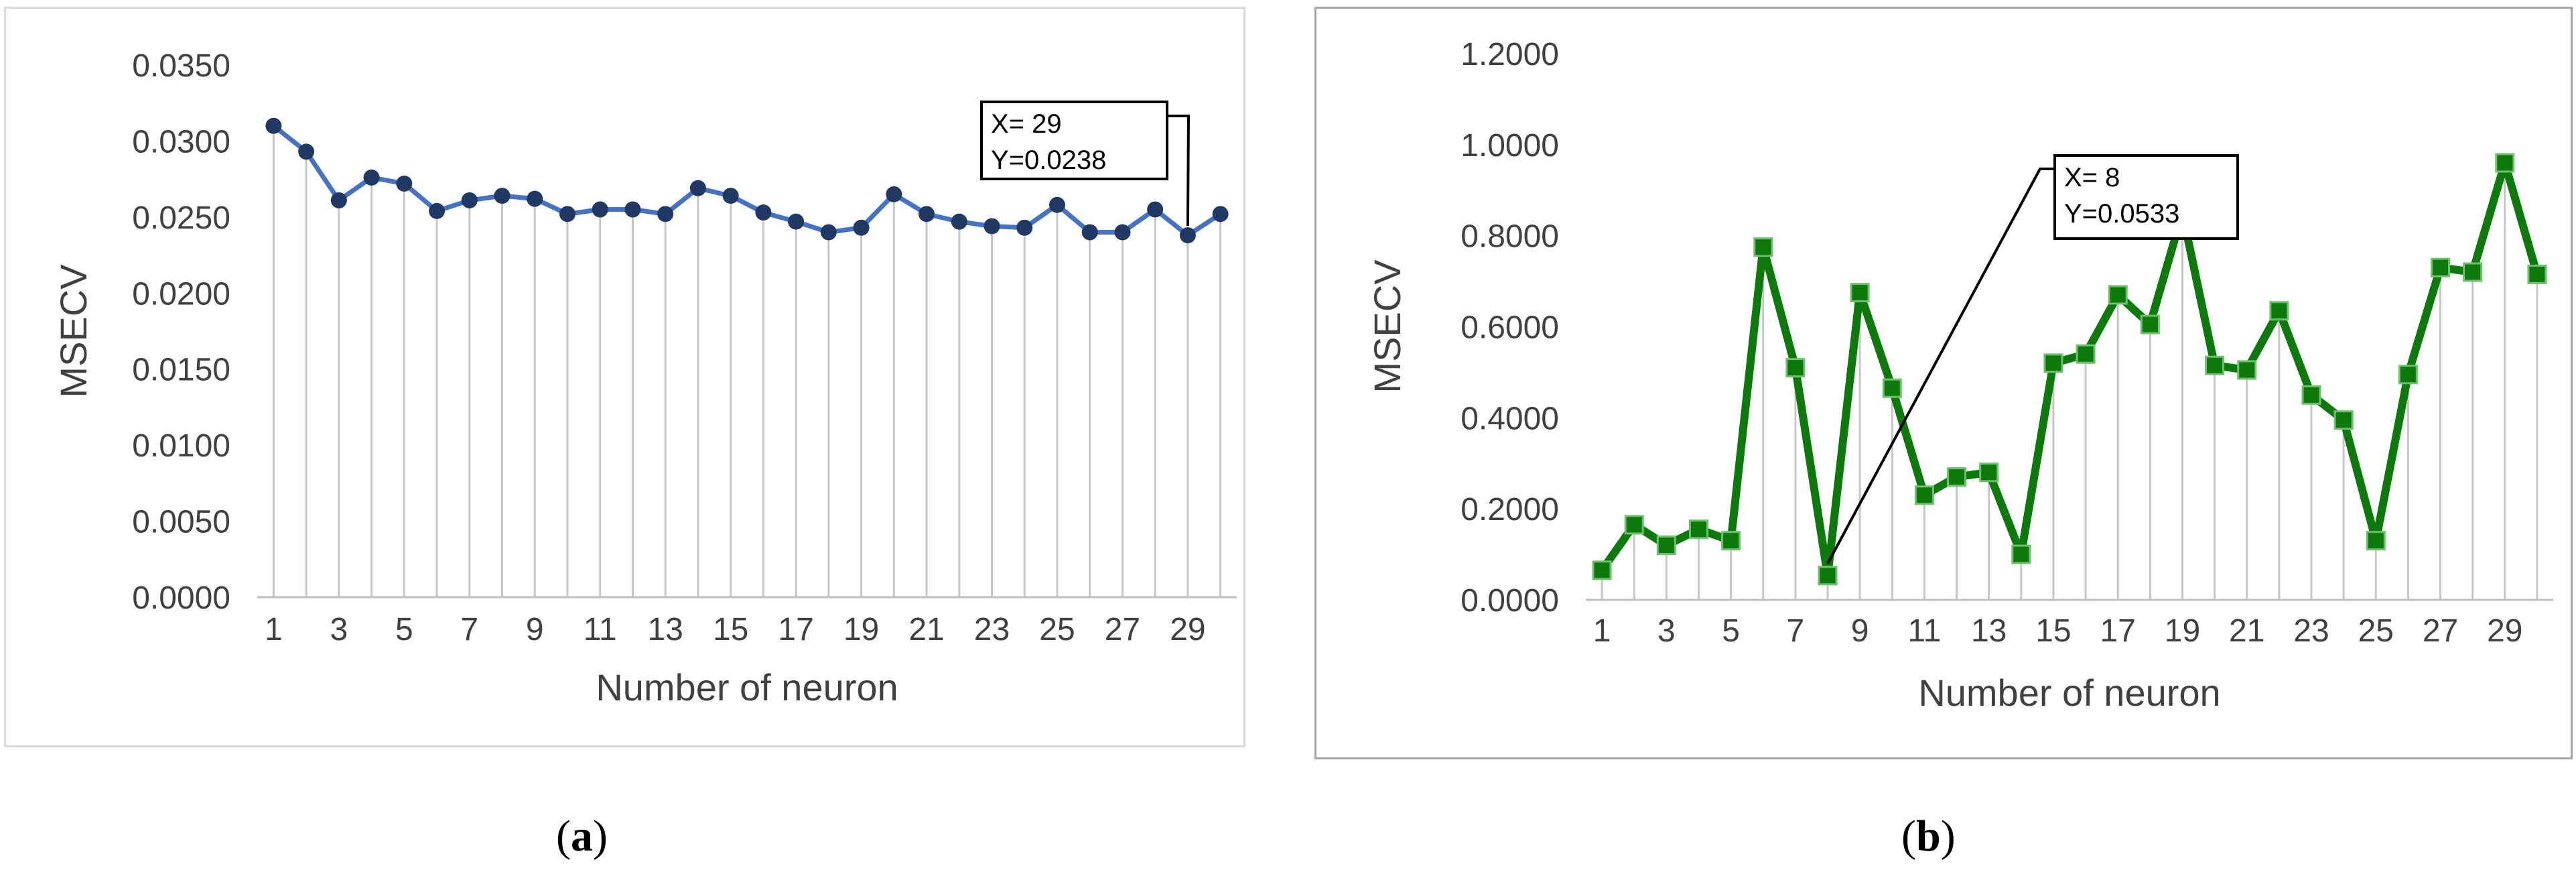  What do you see at coordinates (747, 687) in the screenshot?
I see `x-axis-title: Number of neuron` at bounding box center [747, 687].